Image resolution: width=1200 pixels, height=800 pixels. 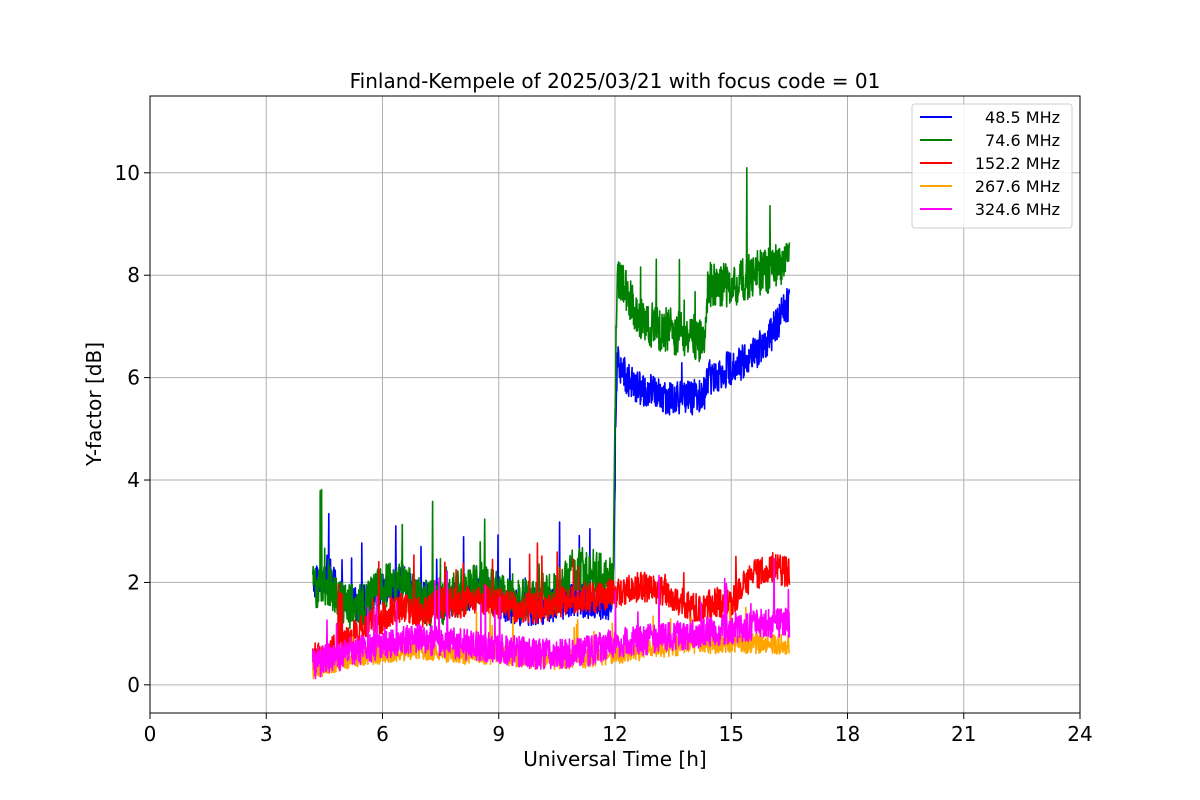 I want to click on legend-label: 324.6 MHz, so click(x=1017, y=209).